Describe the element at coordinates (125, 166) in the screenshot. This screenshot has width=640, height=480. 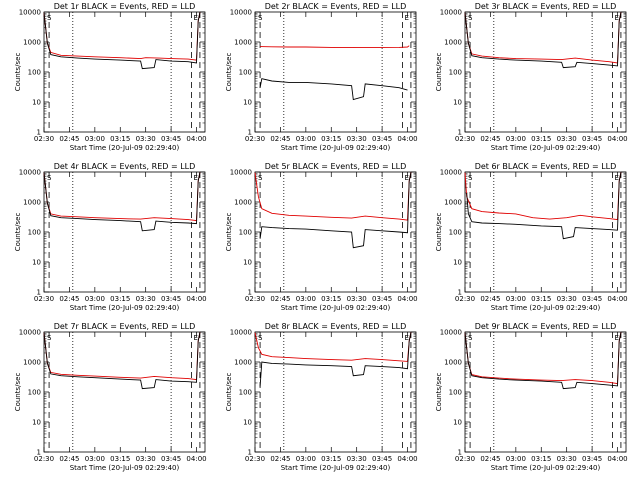
I see `chart-title: Det 4r BLACK = Events, RED = LLD` at that location.